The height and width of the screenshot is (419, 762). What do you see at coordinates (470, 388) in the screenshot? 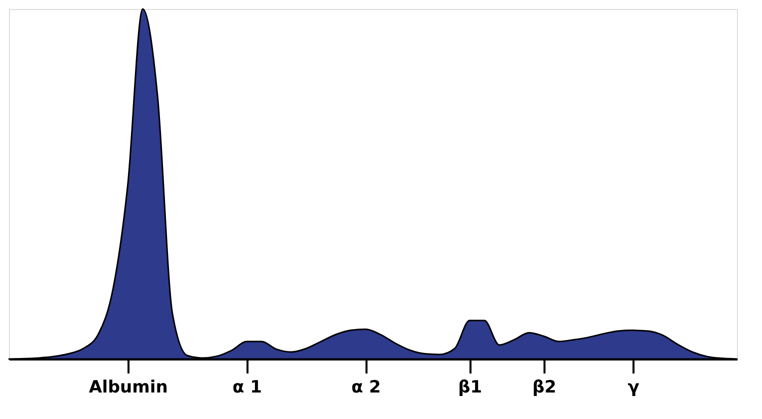
I see `x-tick-label: β1` at bounding box center [470, 388].